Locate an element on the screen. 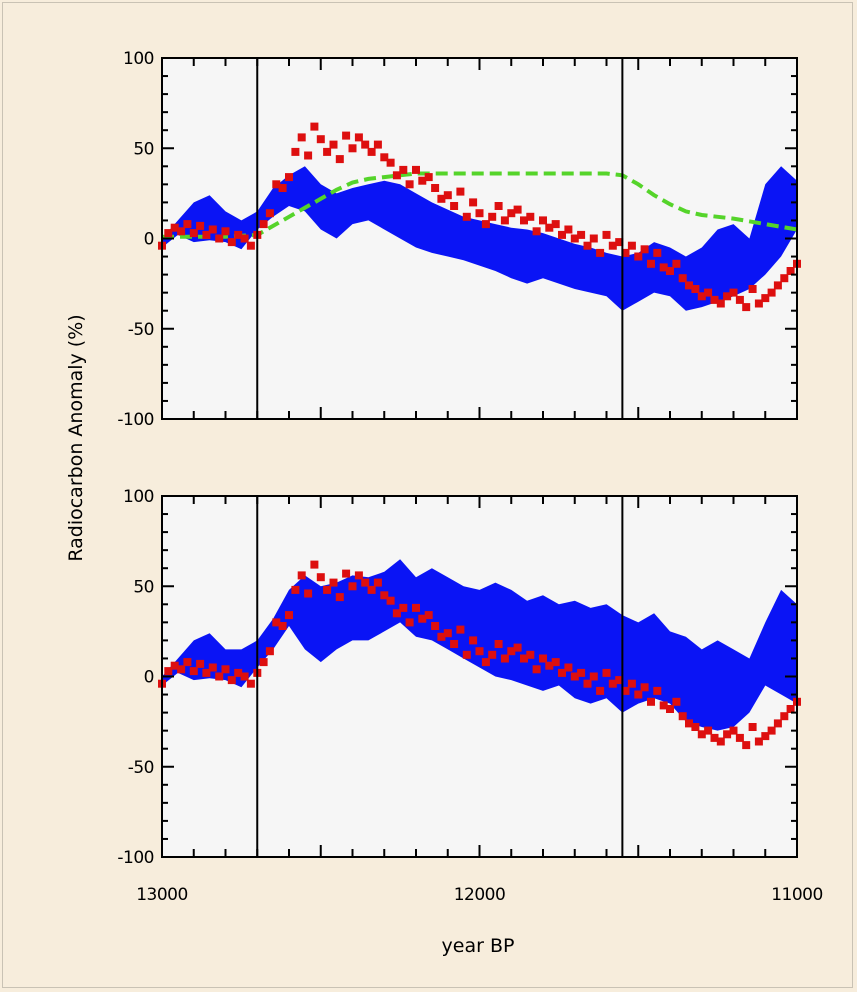 This screenshot has width=857, height=992. y-tick-label: 100 is located at coordinates (138, 497).